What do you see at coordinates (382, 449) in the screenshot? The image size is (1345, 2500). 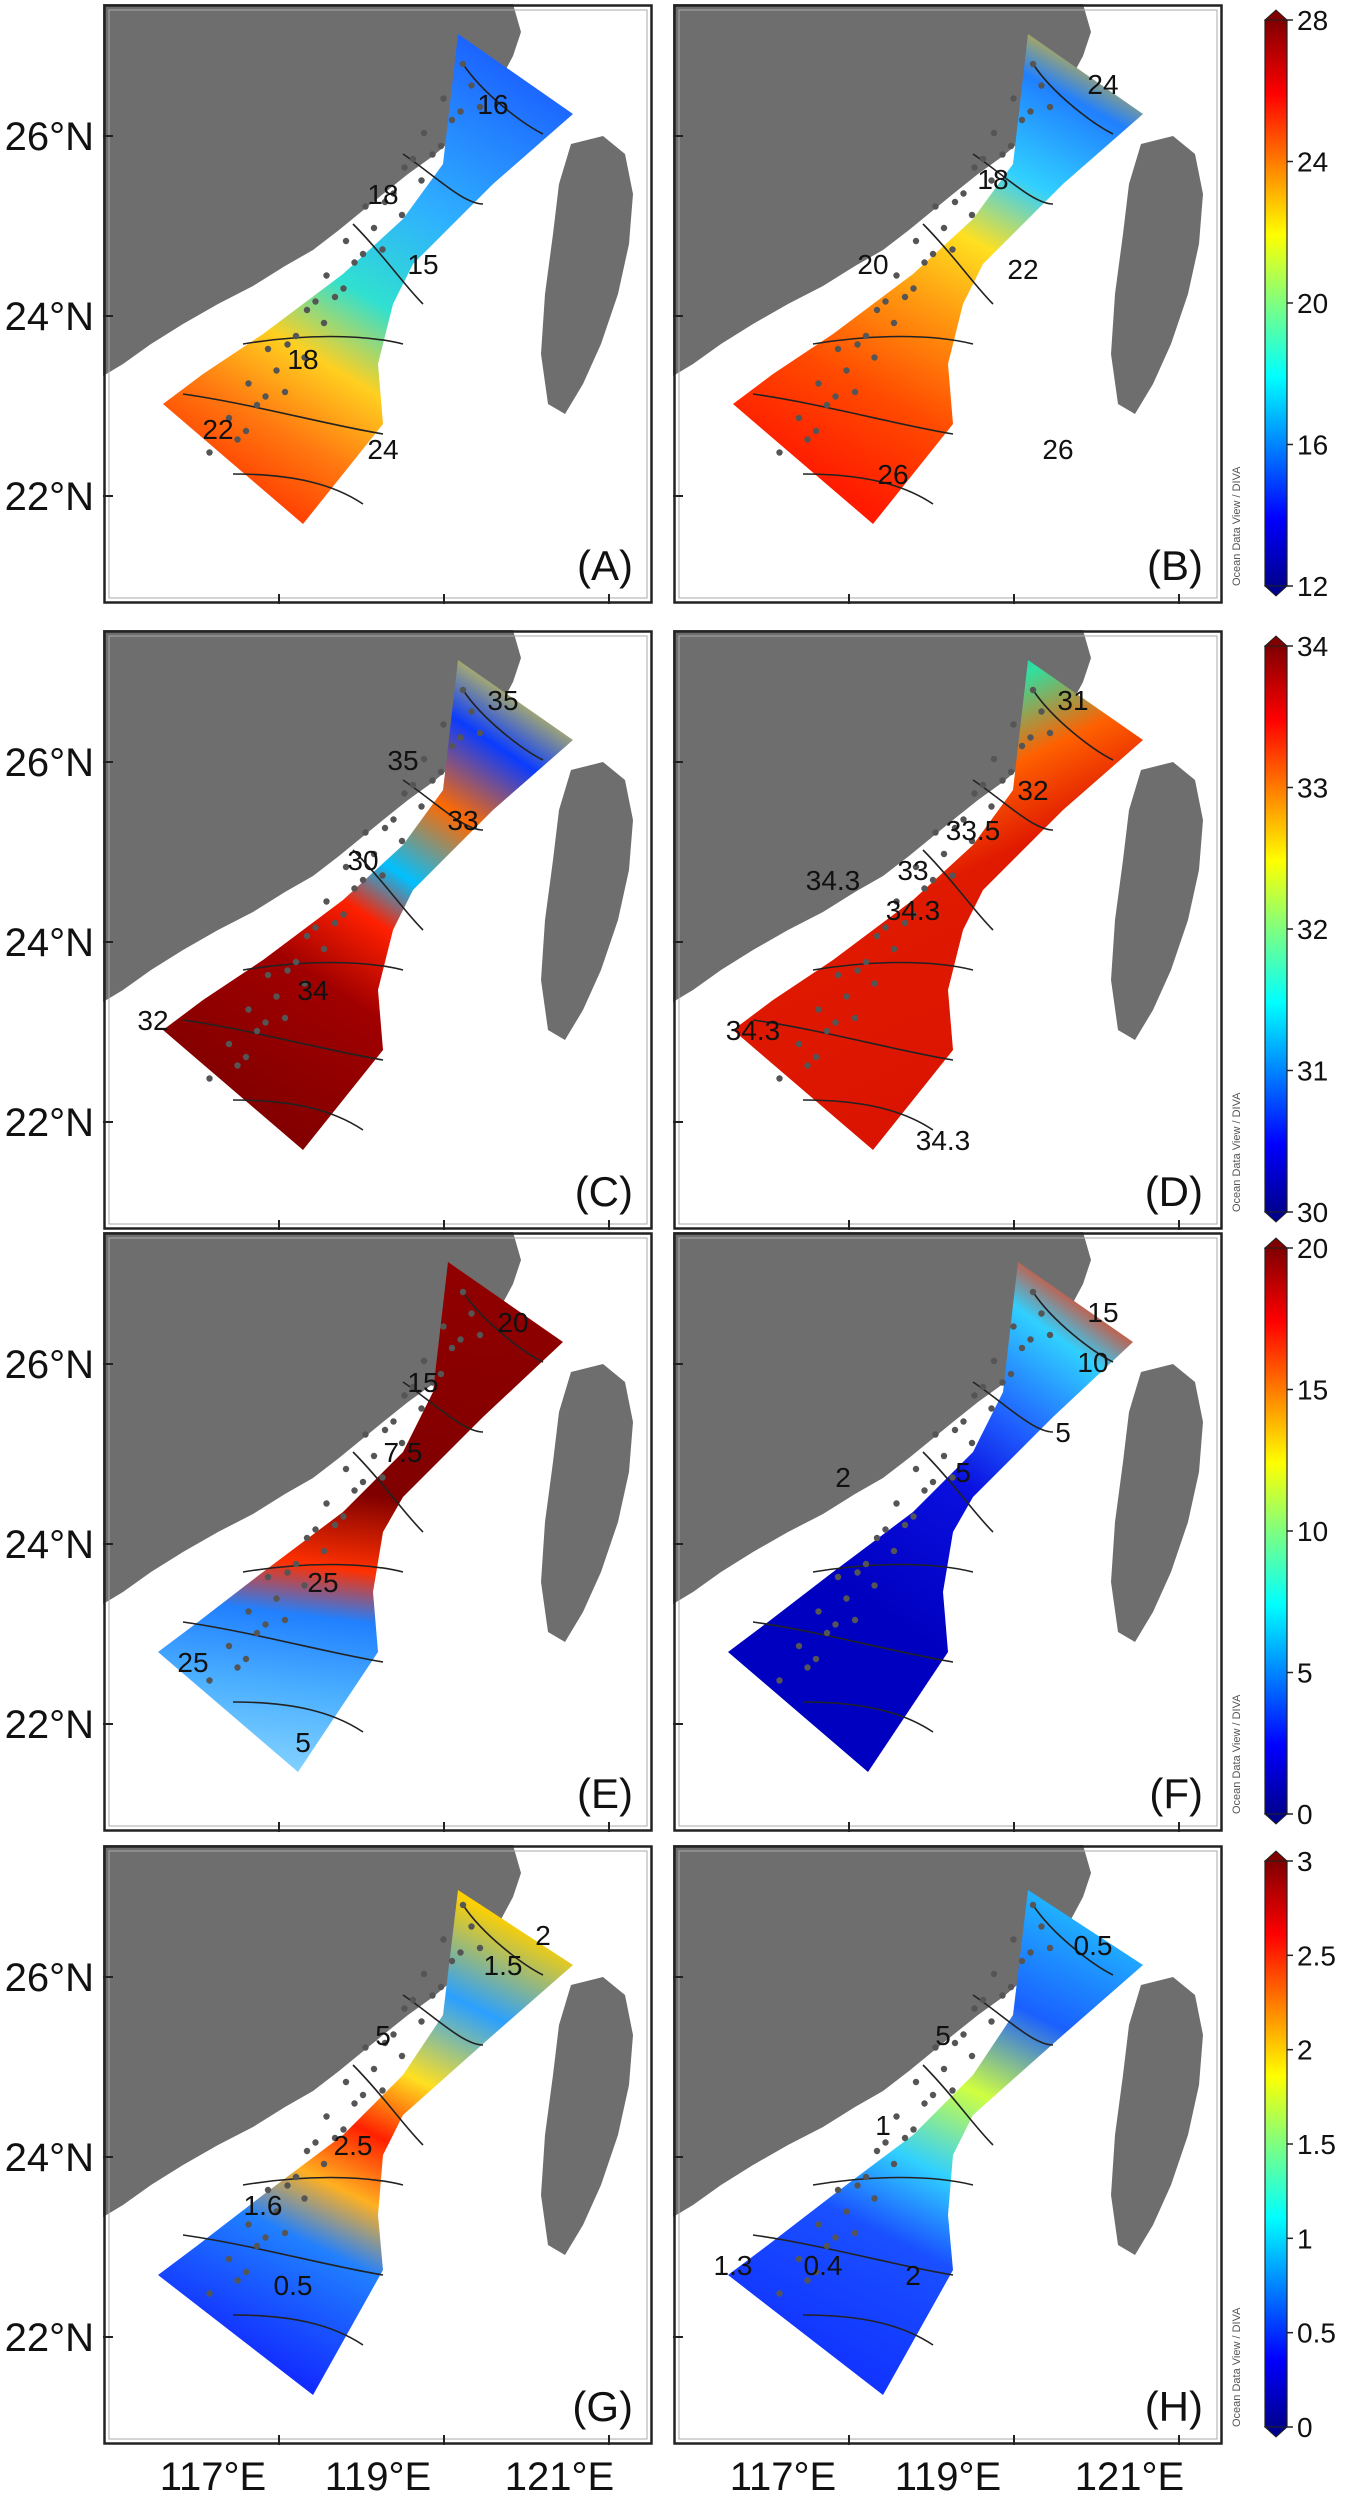 I see `contour-label: 24` at bounding box center [382, 449].